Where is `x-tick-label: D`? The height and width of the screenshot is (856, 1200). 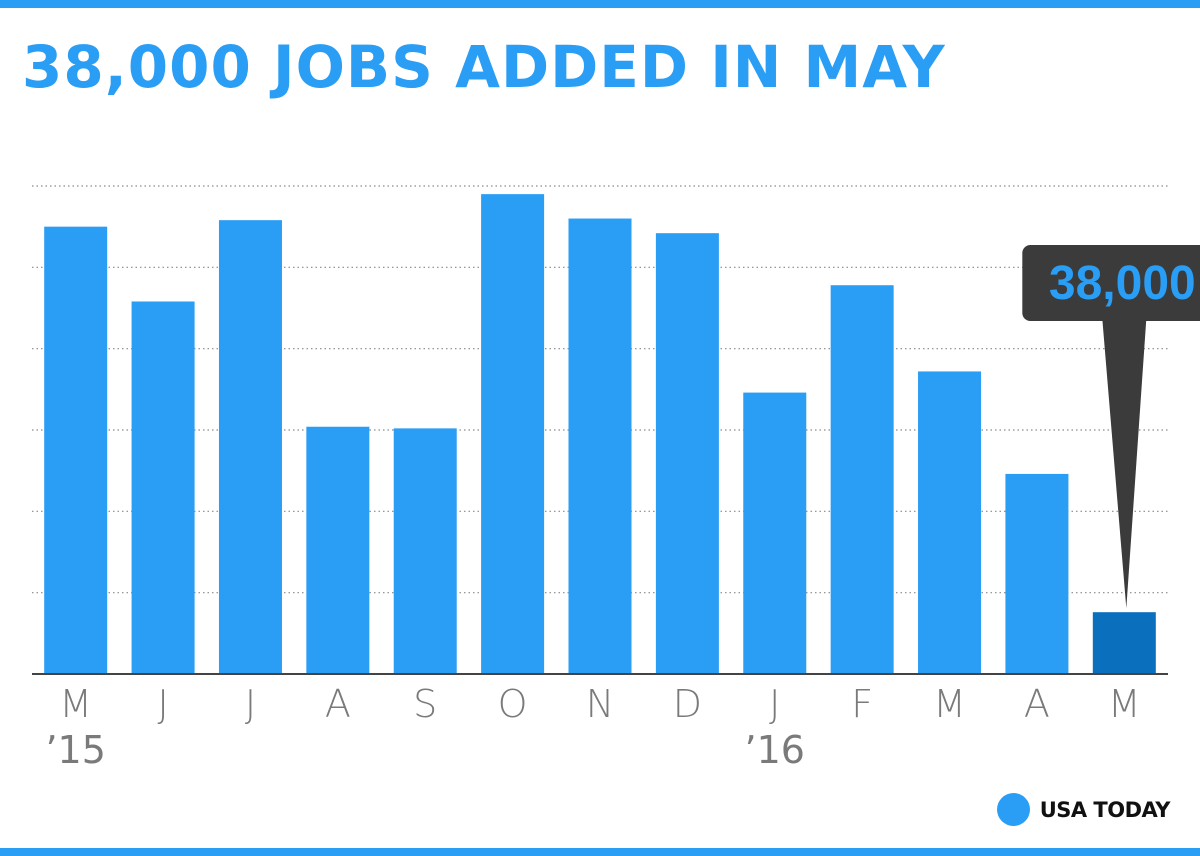 x-tick-label: D is located at coordinates (687, 704).